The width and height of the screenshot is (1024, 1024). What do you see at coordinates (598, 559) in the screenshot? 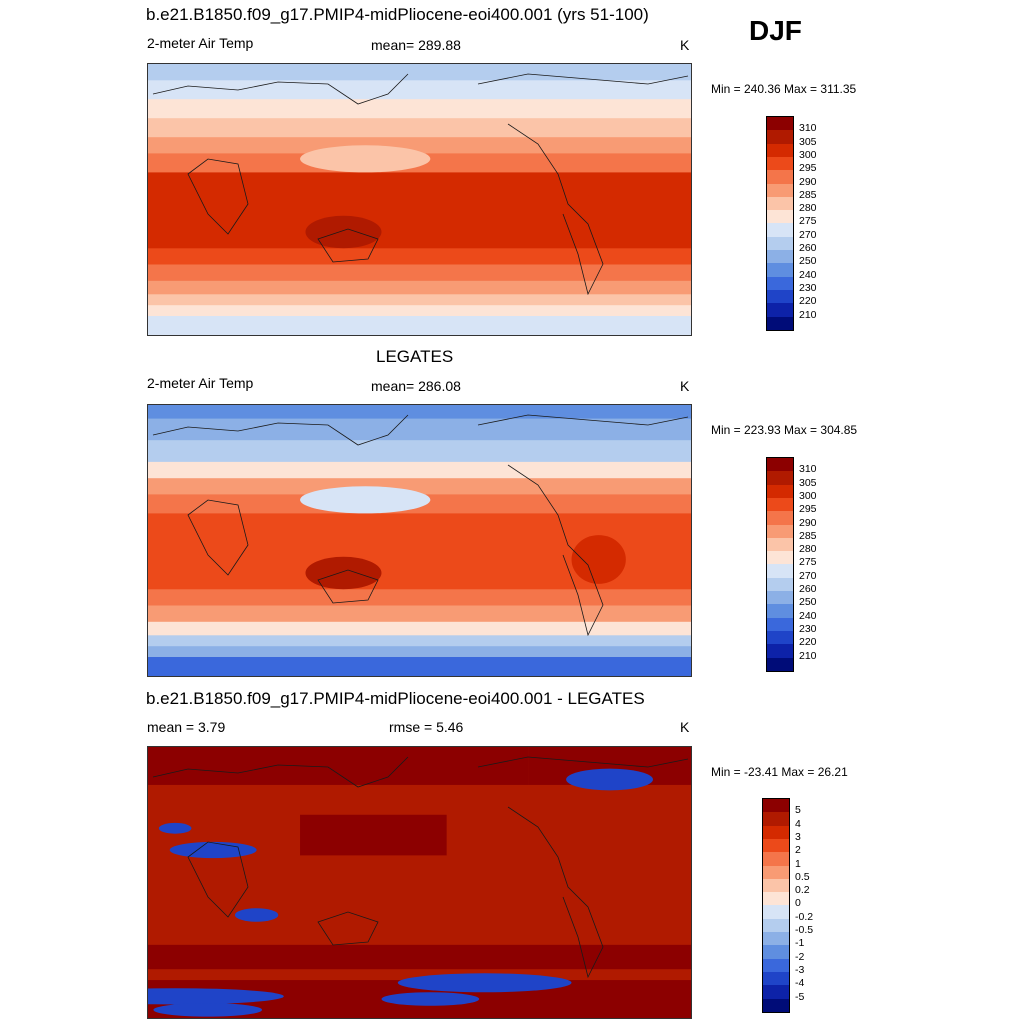
I see `south-america-warm-patch` at bounding box center [598, 559].